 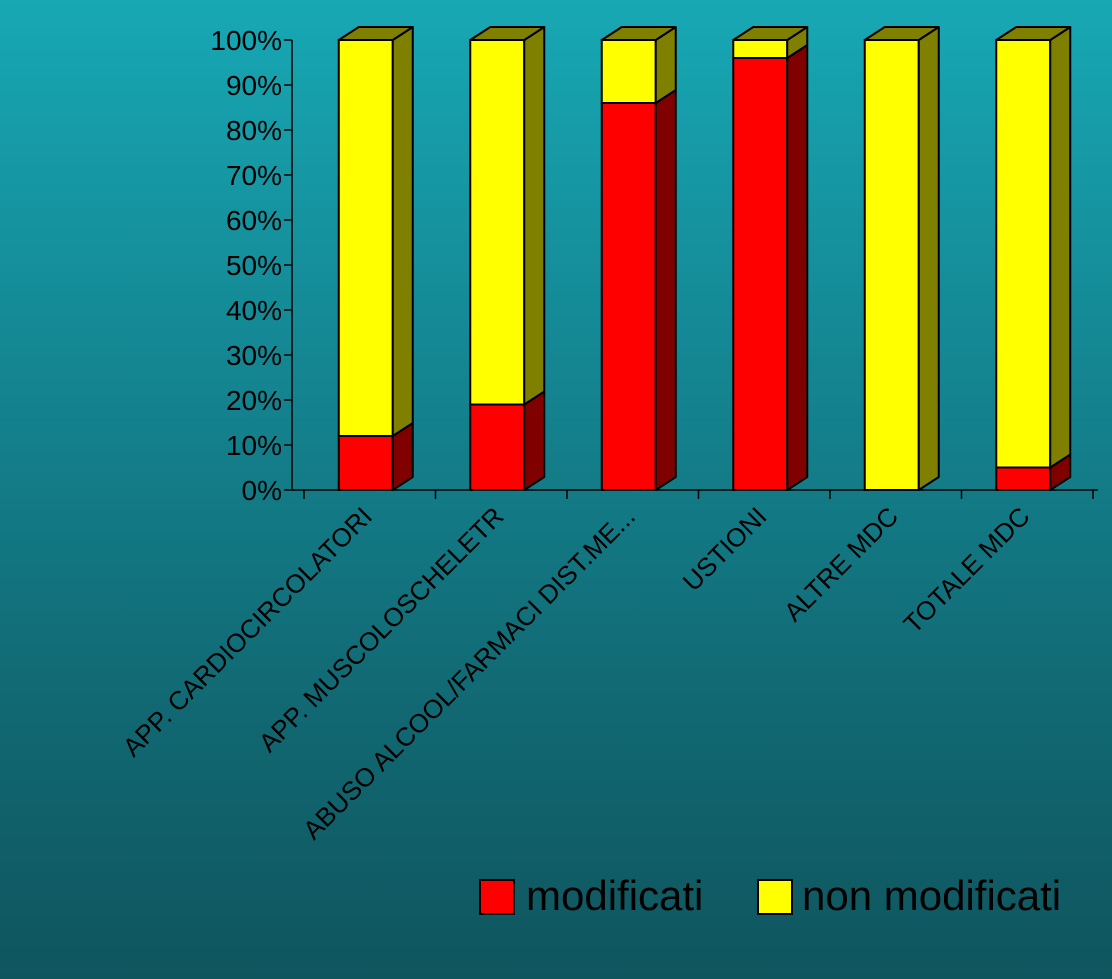 I want to click on bar-1-modificati, so click(x=497, y=447).